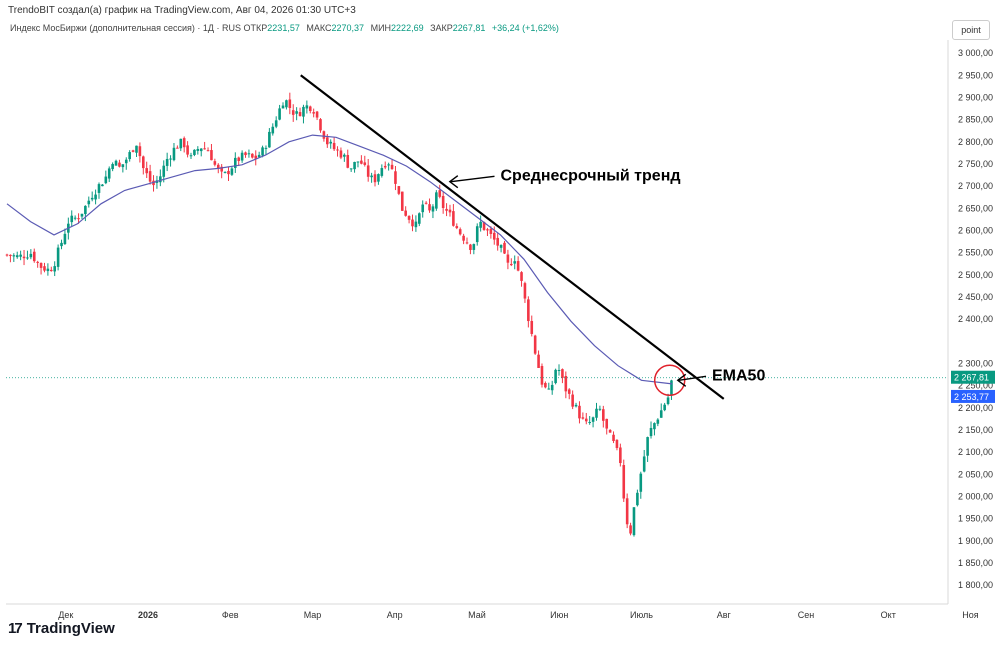  I want to click on y-tick-label: 1 950,00, so click(975, 519).